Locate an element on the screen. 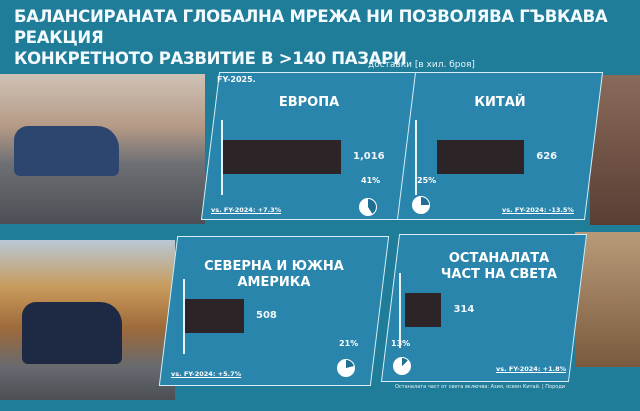 This screenshot has height=411, width=640. share-percent: 13% is located at coordinates (401, 343).